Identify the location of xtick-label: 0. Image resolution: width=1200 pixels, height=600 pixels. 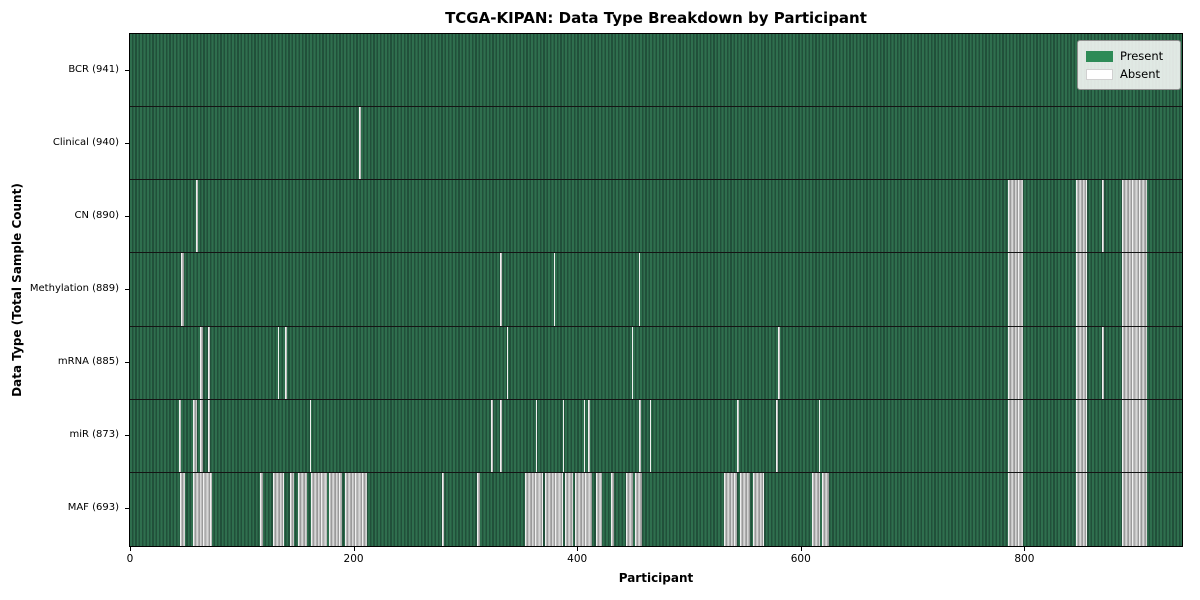
(130, 559).